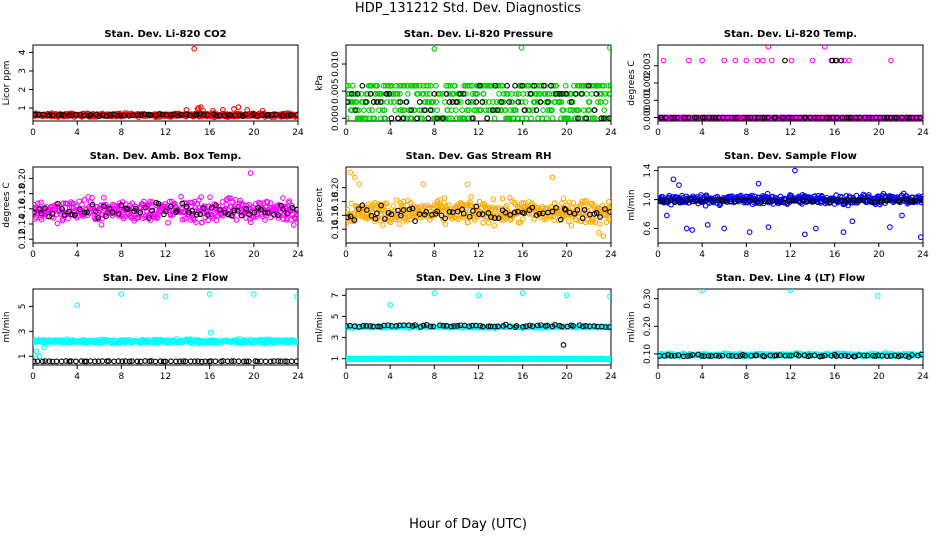 This screenshot has width=936, height=540. Describe the element at coordinates (210, 377) in the screenshot. I see `x-tick-label: 16` at that location.